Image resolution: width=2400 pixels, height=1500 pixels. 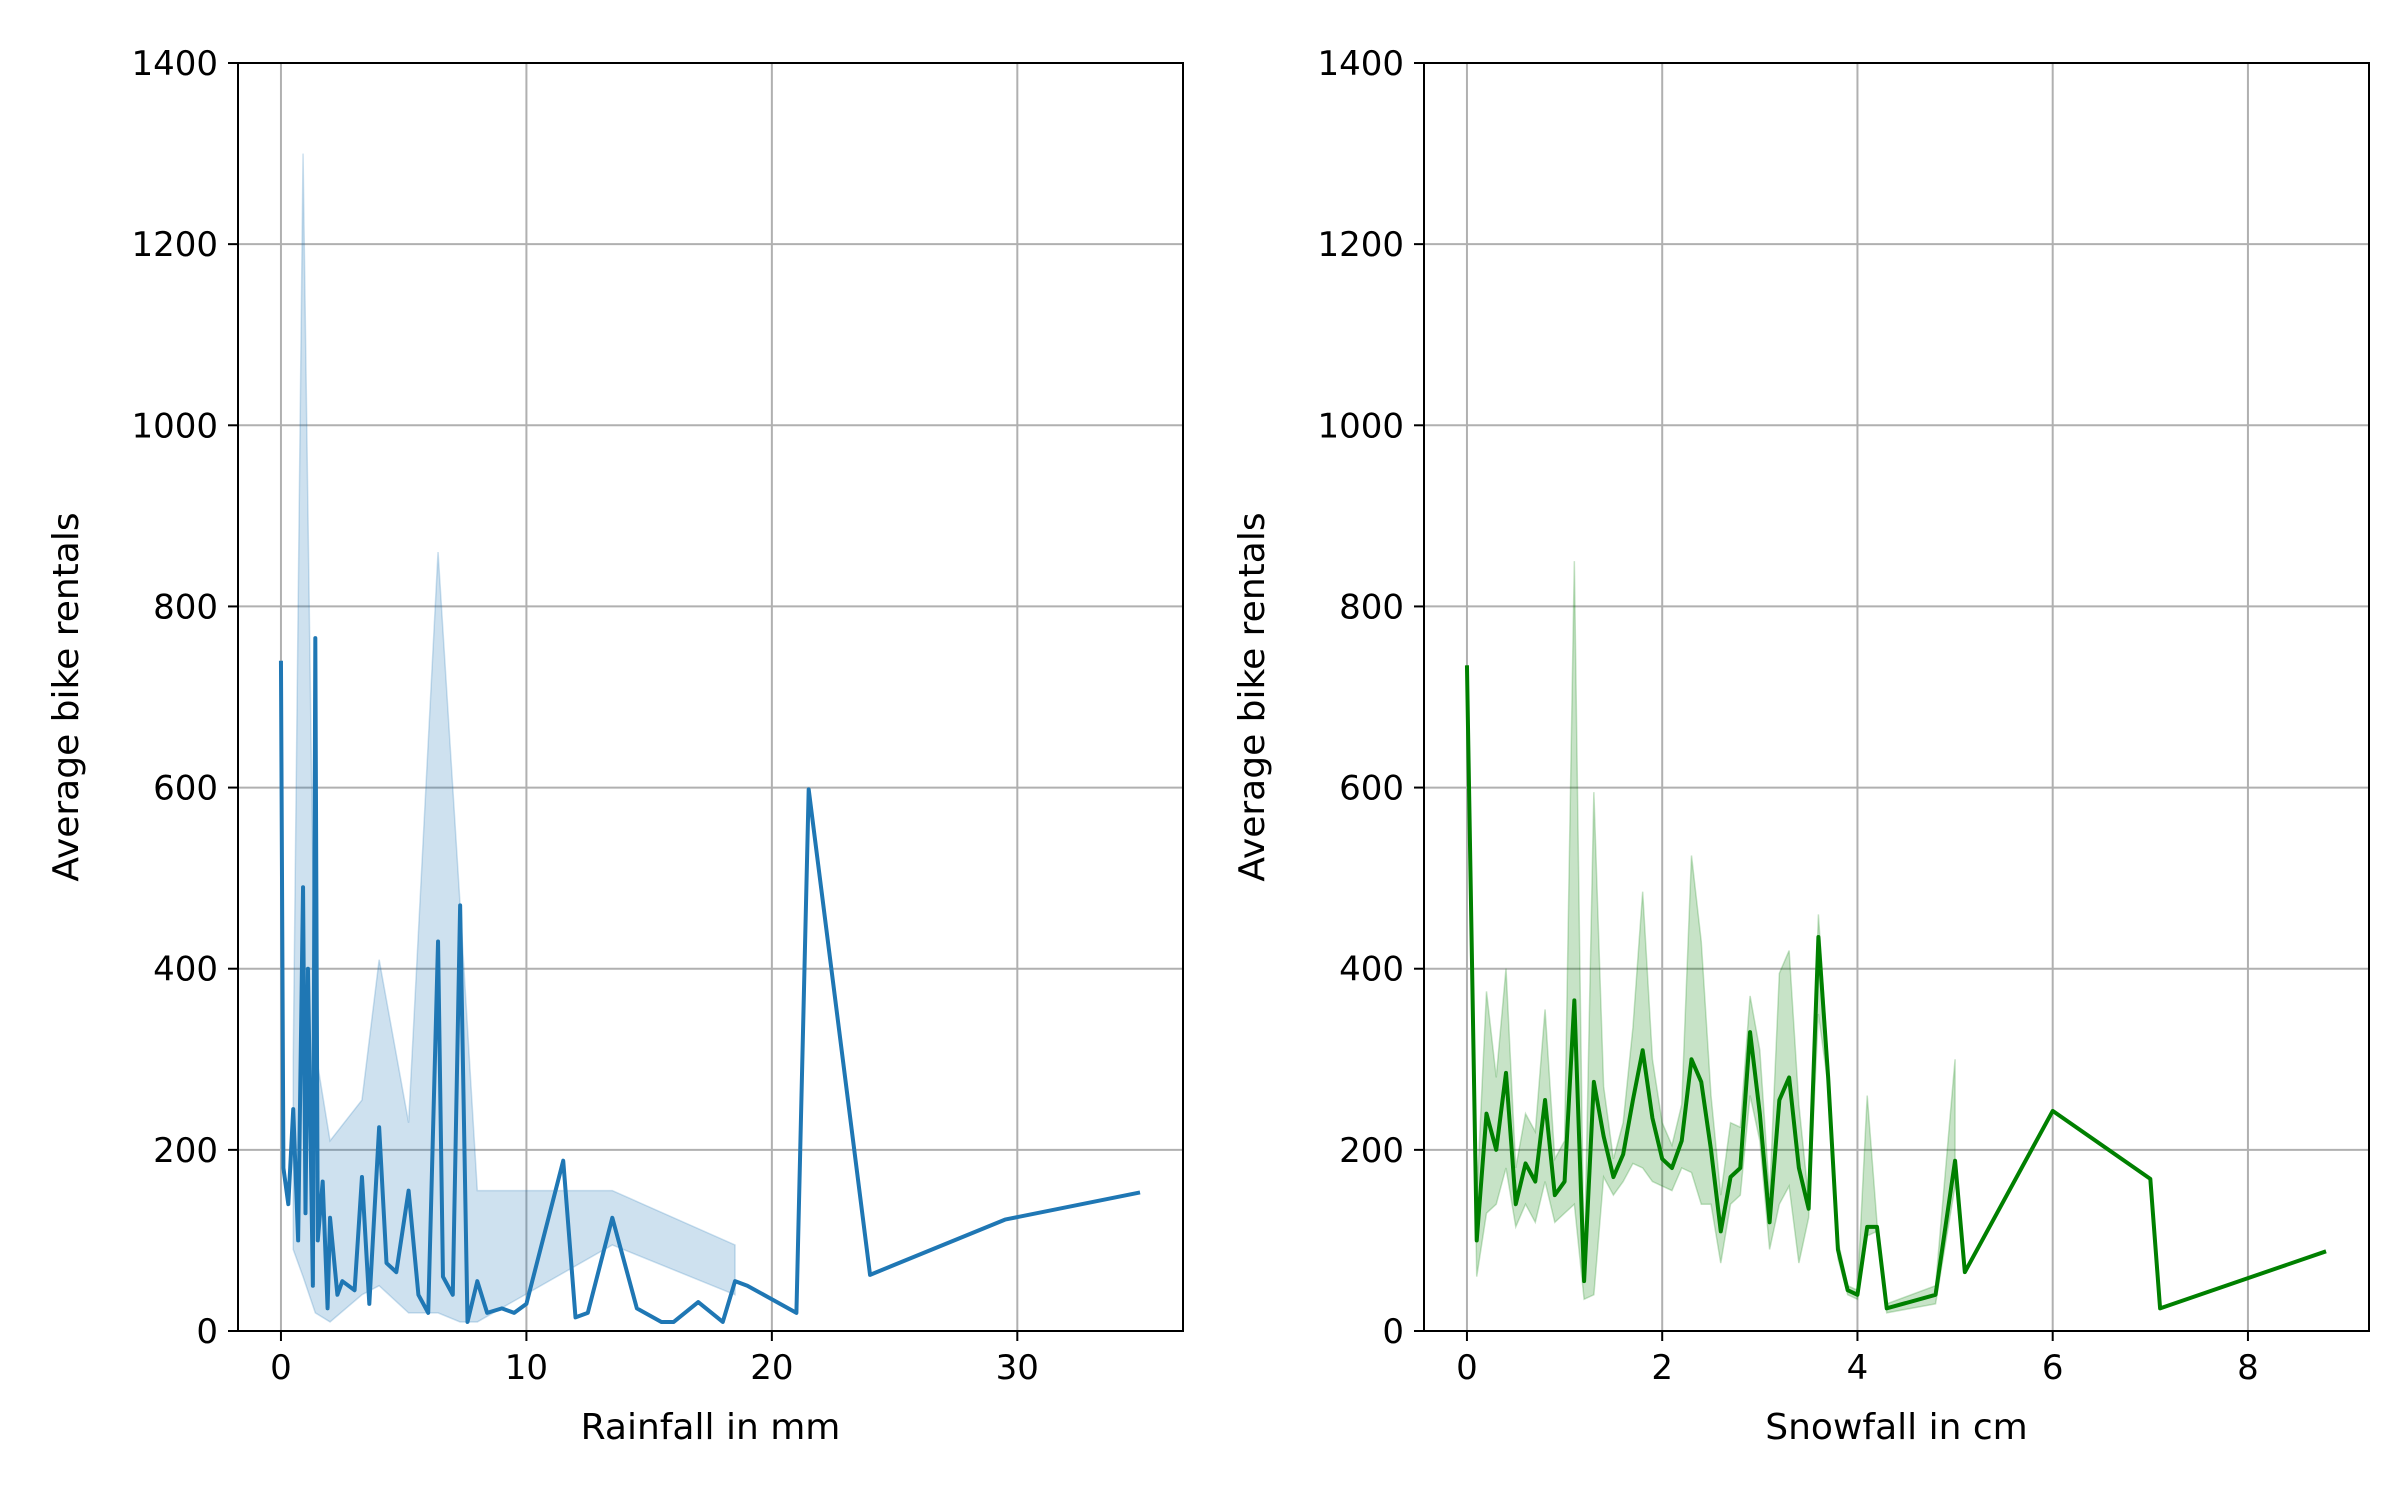 I want to click on rainfall-y-tick-label-5: 1000, so click(x=174, y=426).